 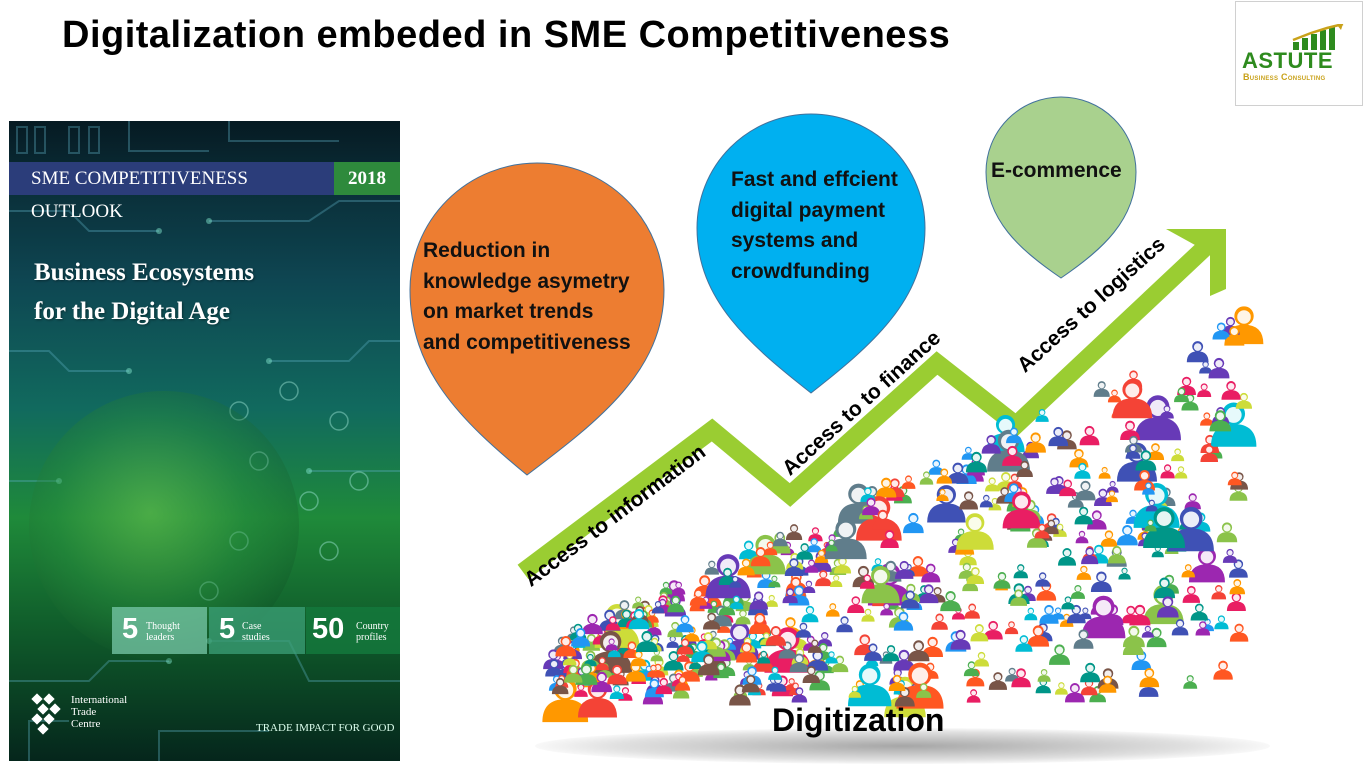 I want to click on pin-blue, so click(x=811, y=253).